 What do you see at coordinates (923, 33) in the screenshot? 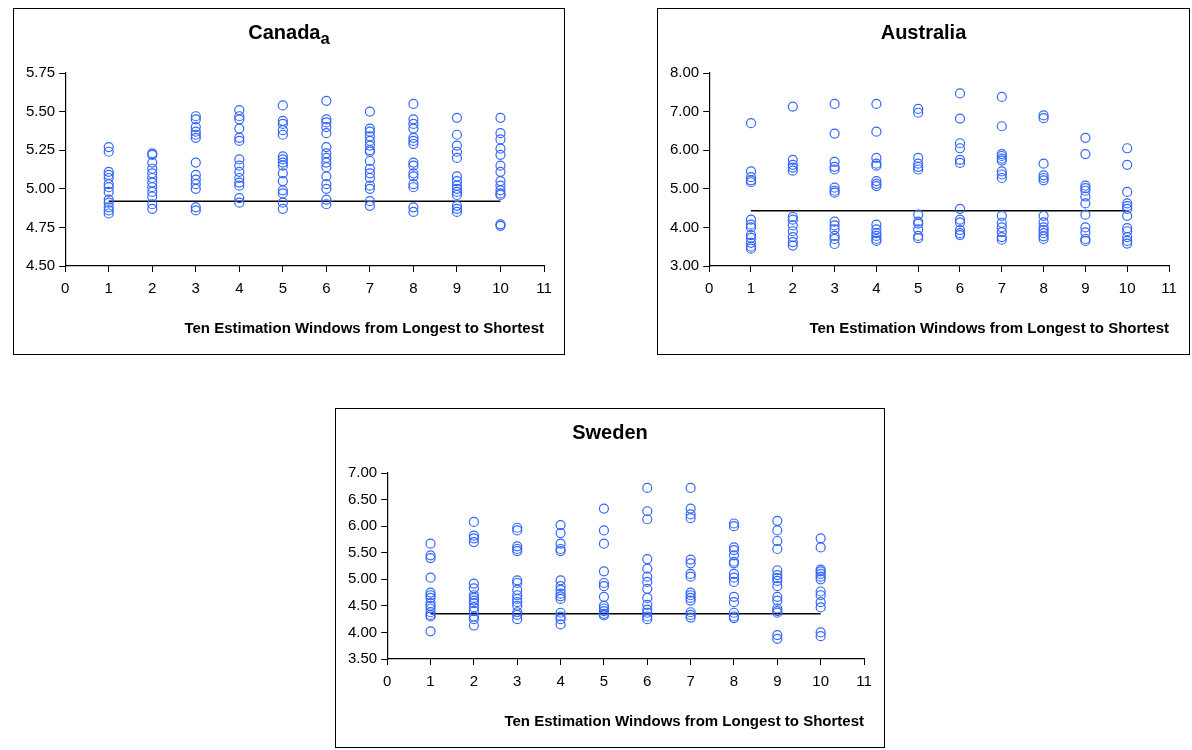
I see `chart-title: Australia` at bounding box center [923, 33].